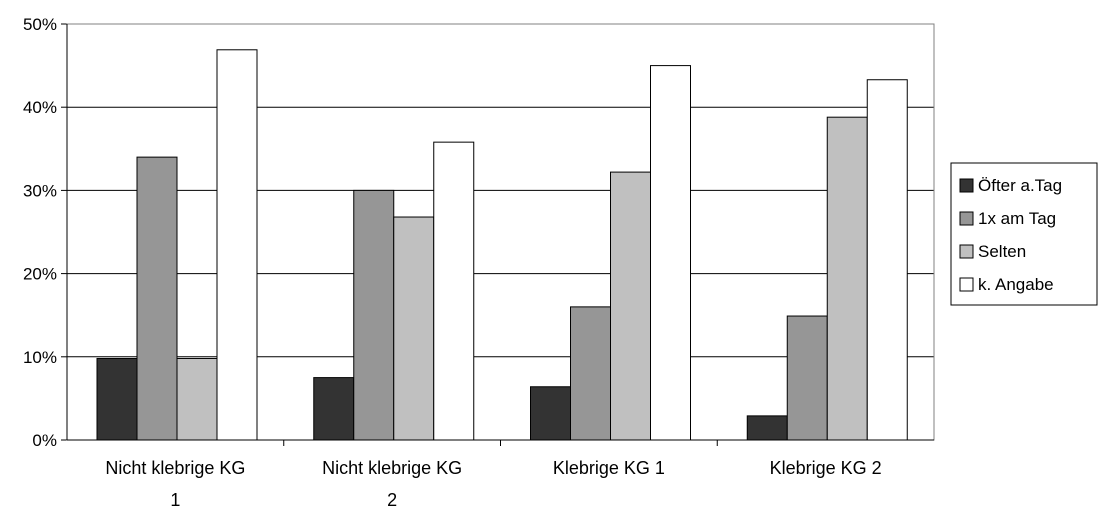 This screenshot has width=1098, height=508. Describe the element at coordinates (392, 499) in the screenshot. I see `x-category-label: 2` at that location.